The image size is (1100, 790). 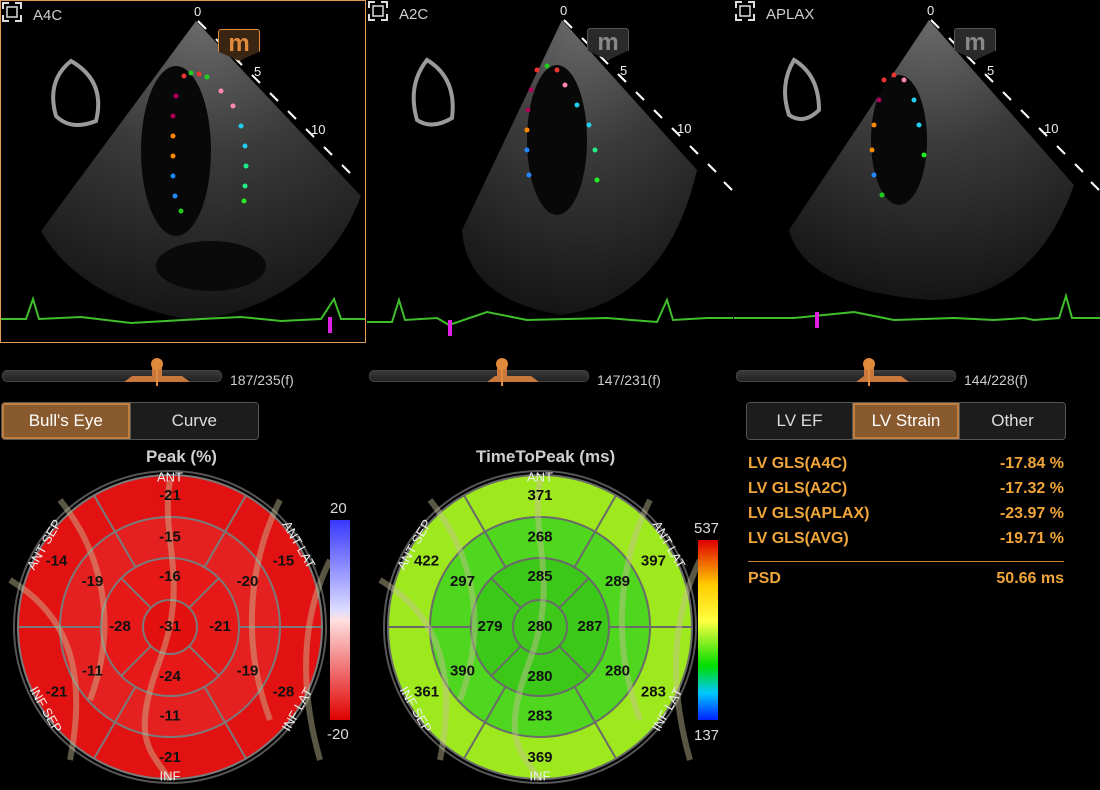 What do you see at coordinates (1012, 421) in the screenshot?
I see `tab-other: Other` at bounding box center [1012, 421].